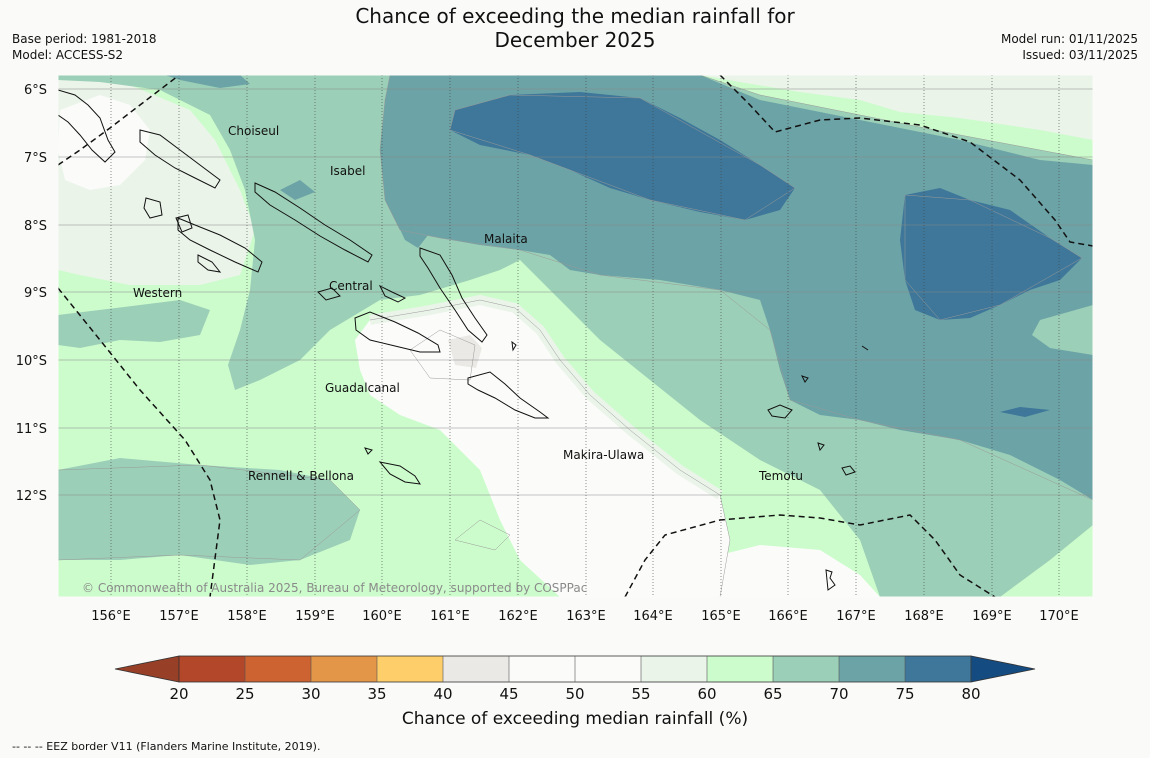  I want to click on island-bellona, so click(368, 451).